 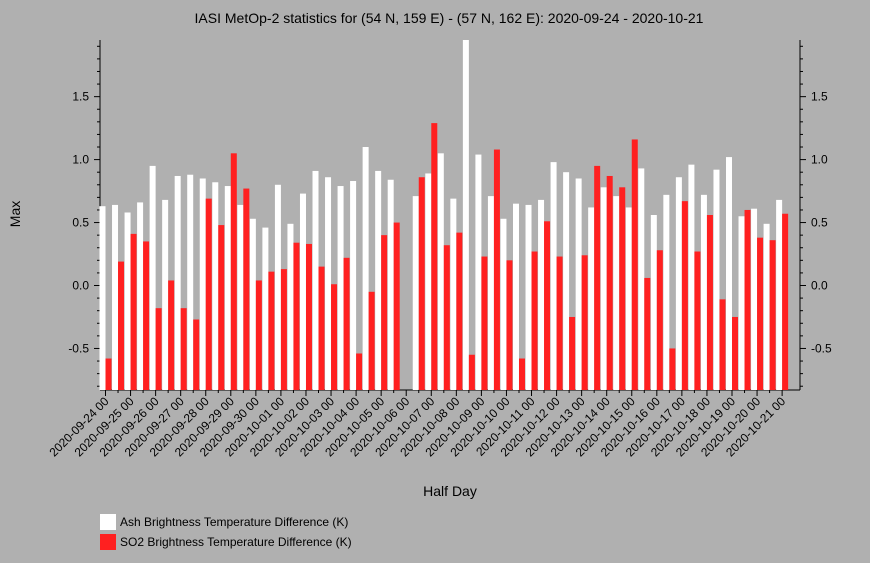 I want to click on x-axis-label: Half Day, so click(x=450, y=491).